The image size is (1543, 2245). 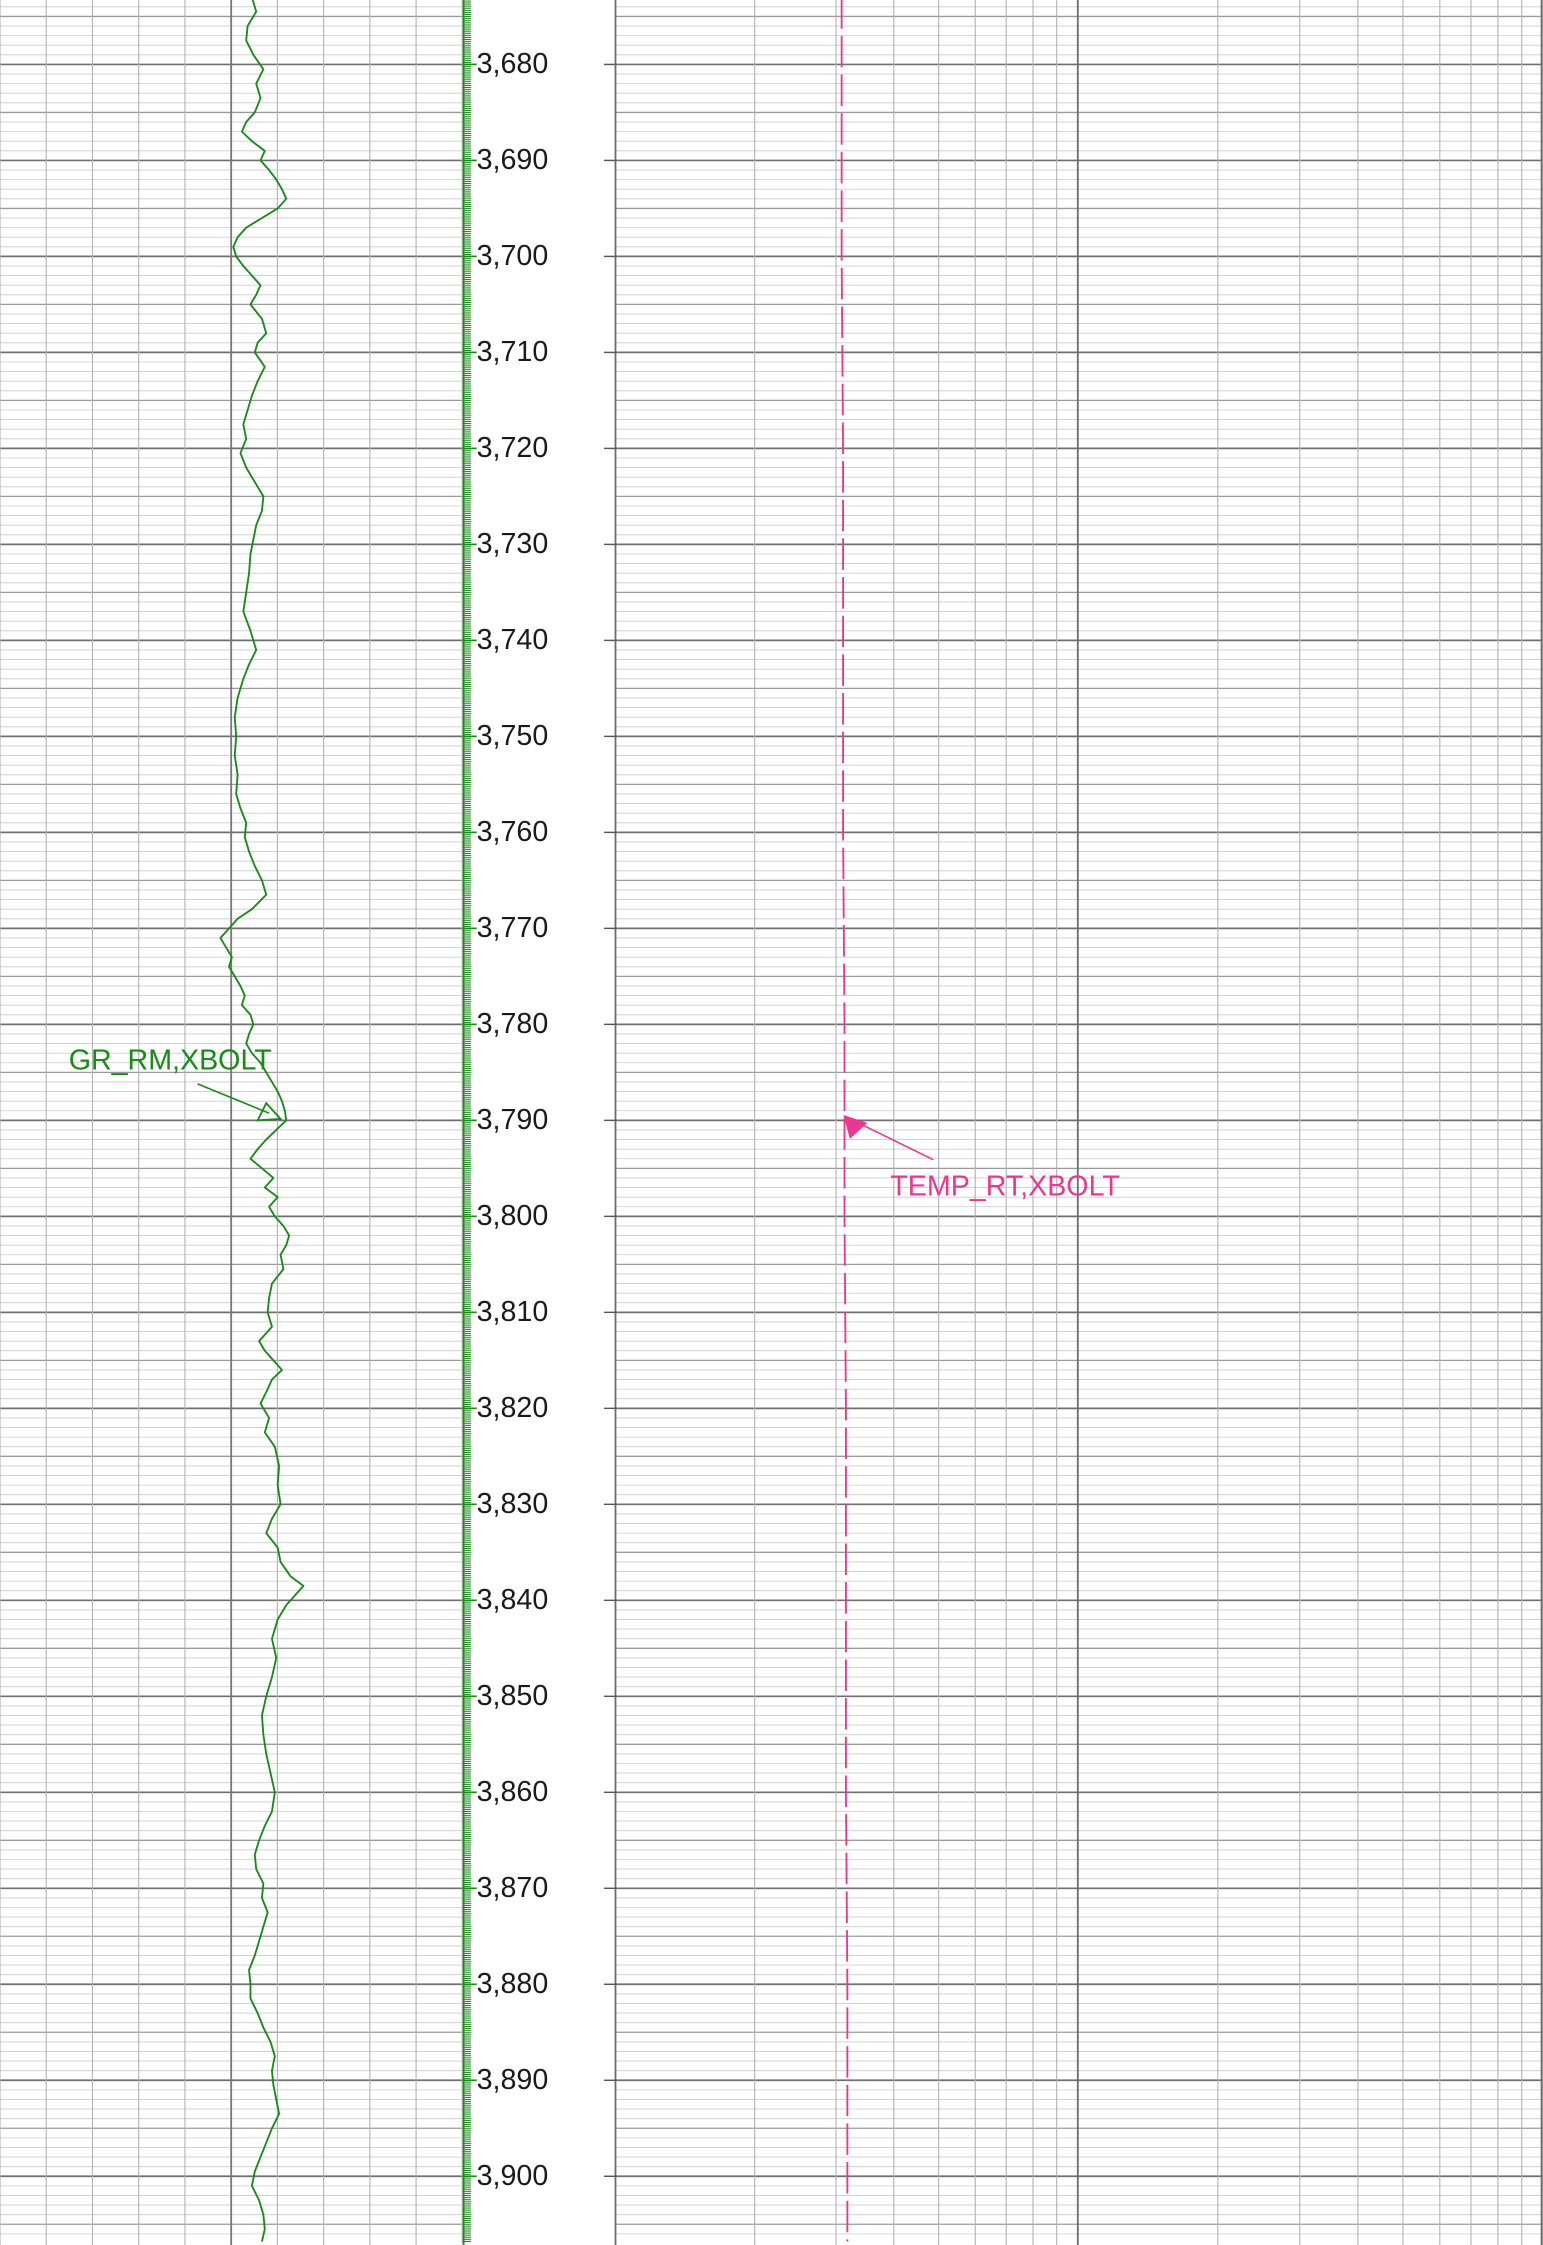 I want to click on depth-tick-label: 3,820, so click(x=513, y=1408).